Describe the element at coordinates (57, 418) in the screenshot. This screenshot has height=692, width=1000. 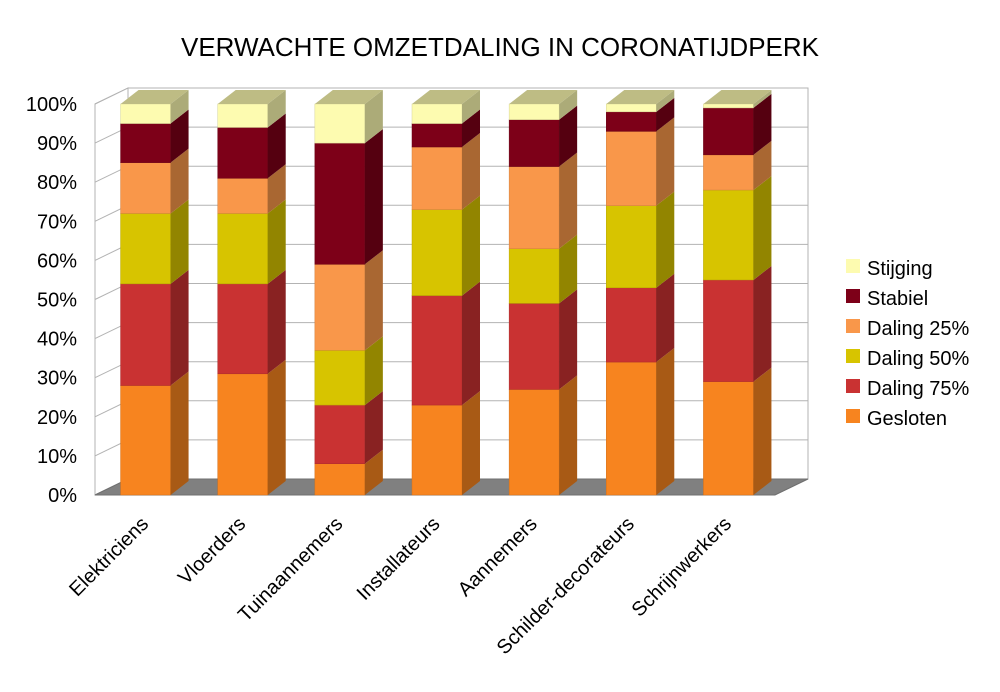
I see `y-tick-label: 20%` at that location.